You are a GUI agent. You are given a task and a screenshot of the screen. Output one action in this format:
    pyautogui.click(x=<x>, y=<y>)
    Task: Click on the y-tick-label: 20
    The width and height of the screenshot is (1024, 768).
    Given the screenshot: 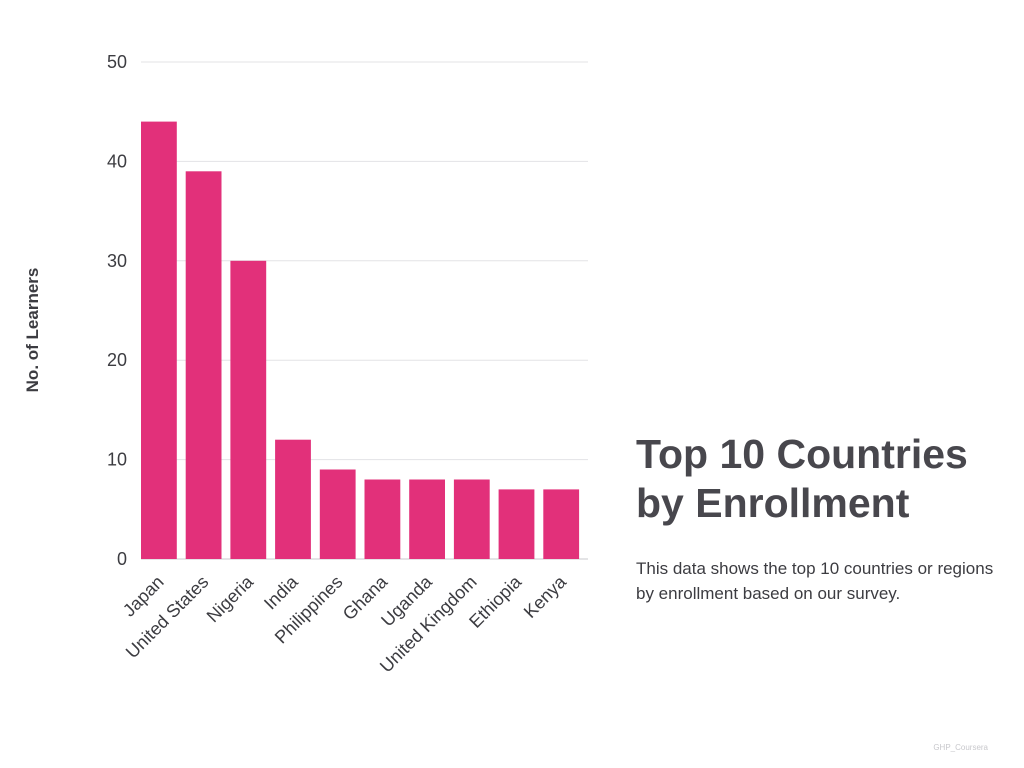 What is the action you would take?
    pyautogui.click(x=117, y=360)
    